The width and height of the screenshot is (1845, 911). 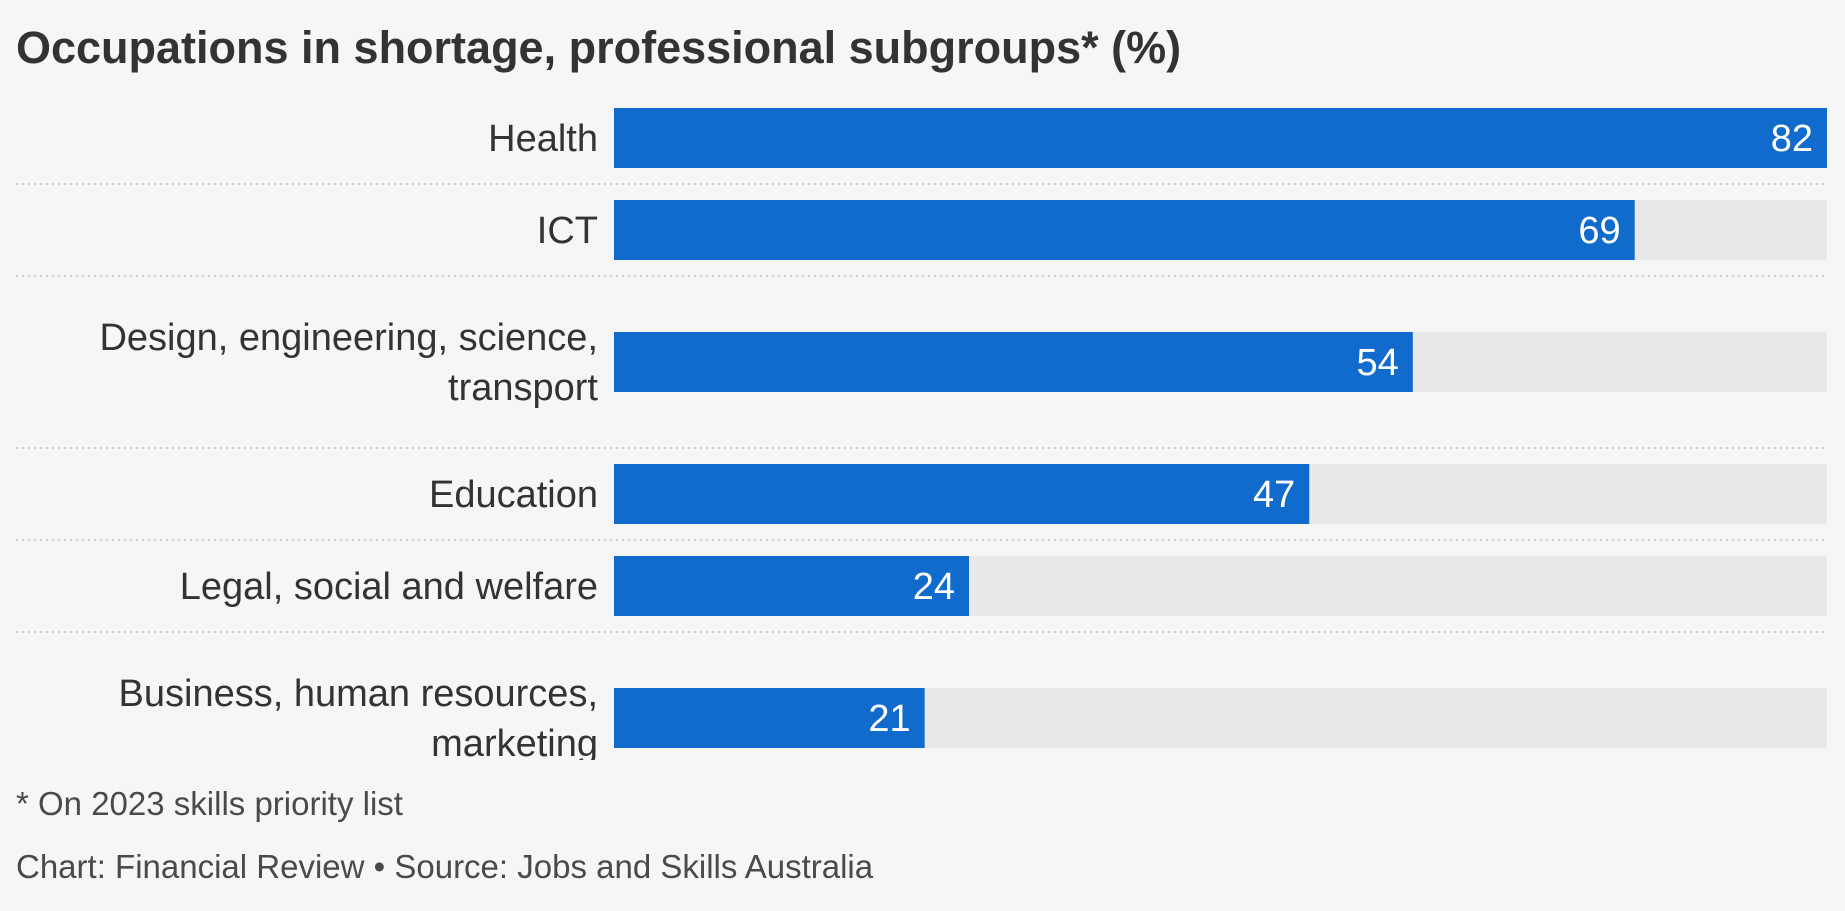 What do you see at coordinates (543, 139) in the screenshot?
I see `category-label: Health` at bounding box center [543, 139].